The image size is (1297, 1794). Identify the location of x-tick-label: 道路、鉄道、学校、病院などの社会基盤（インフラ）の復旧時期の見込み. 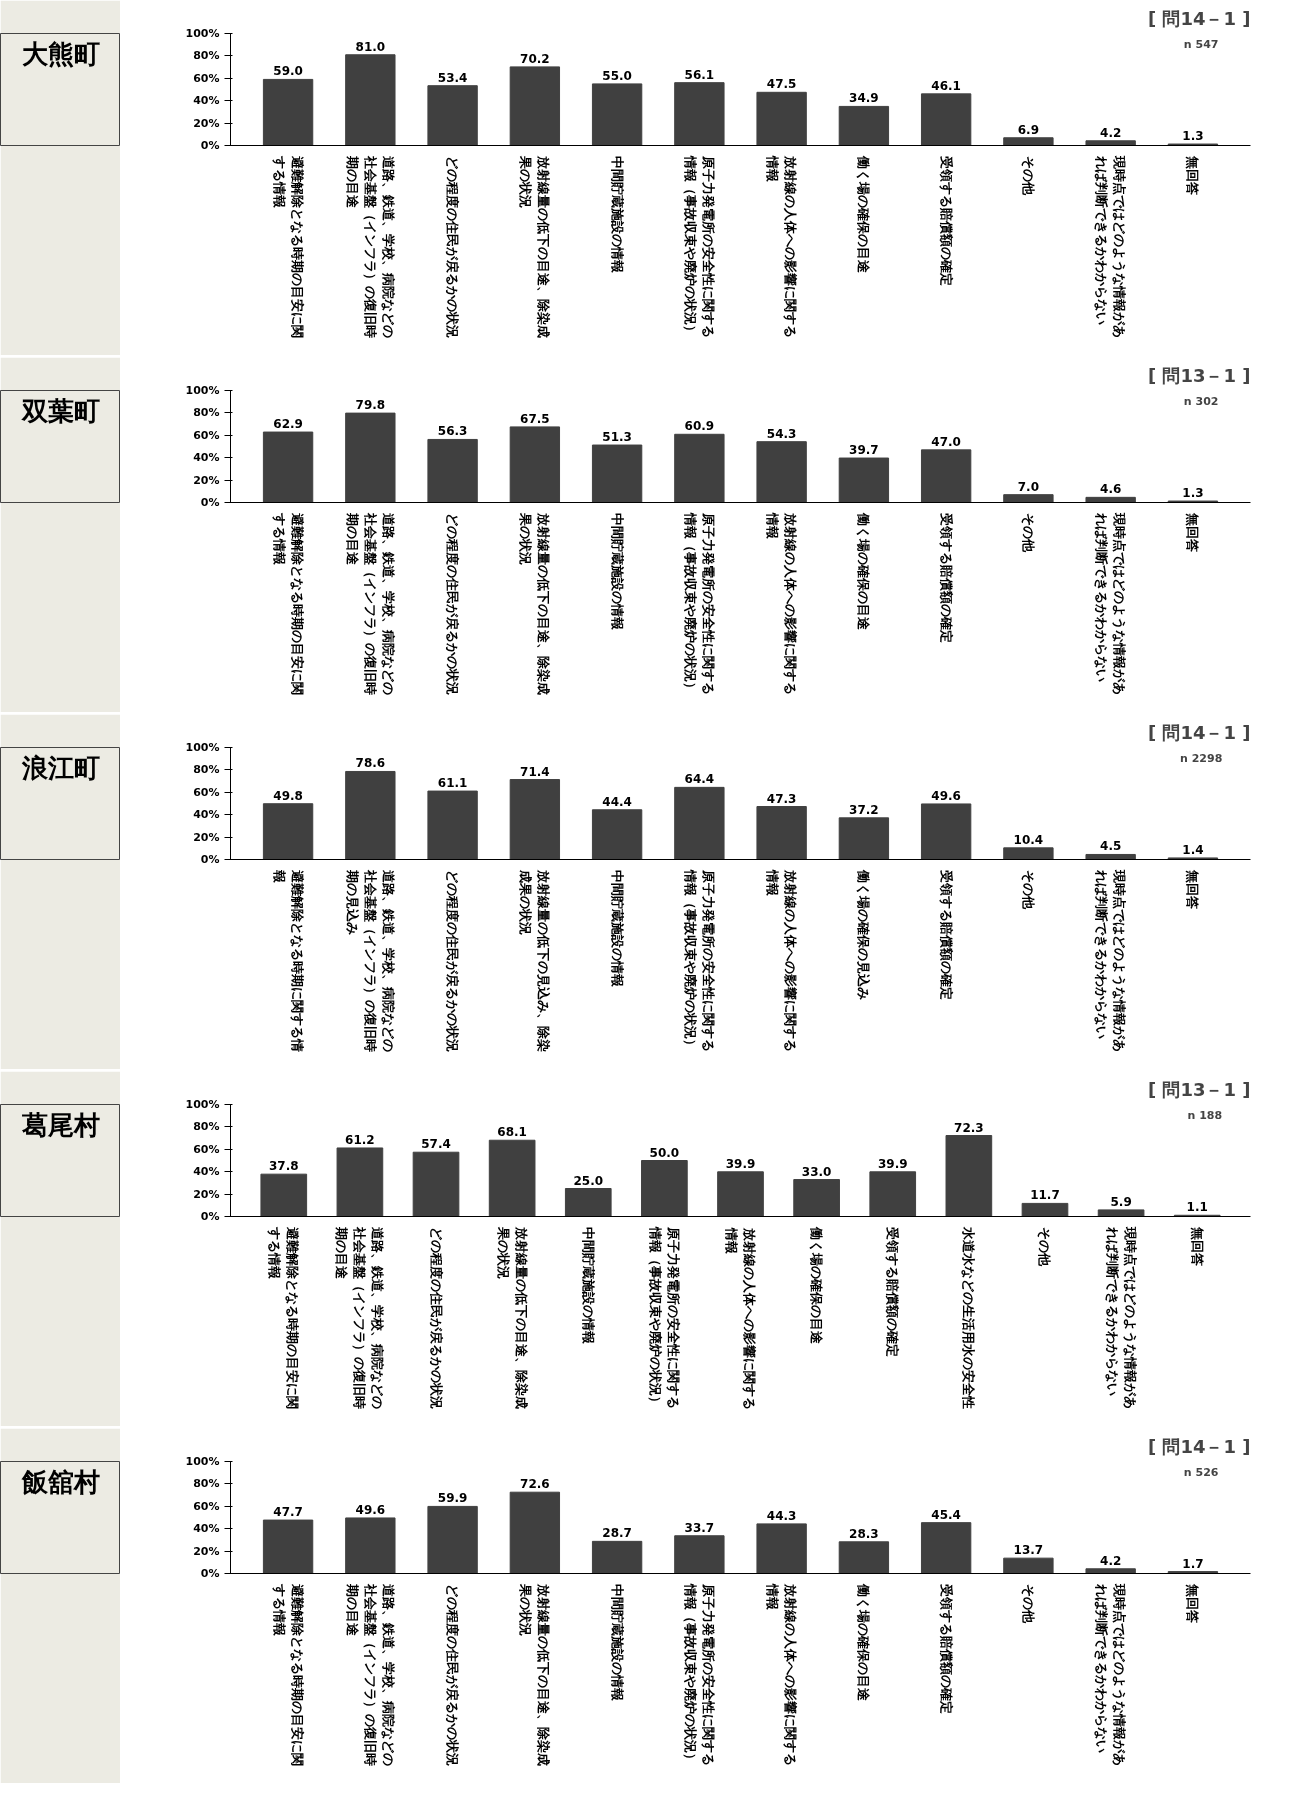
(370, 961).